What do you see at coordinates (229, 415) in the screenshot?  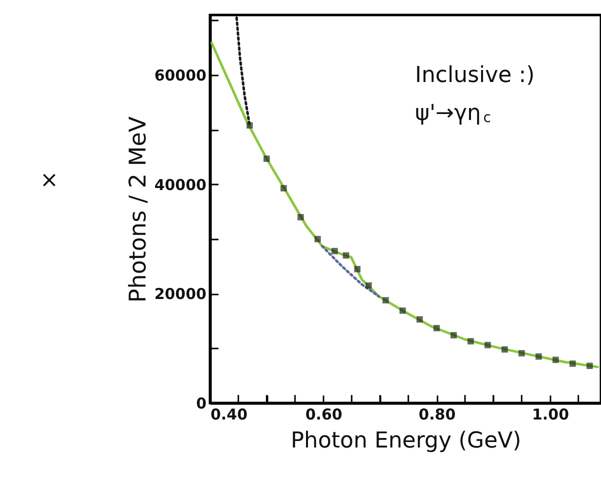 I see `x-tick-label: 0.40` at bounding box center [229, 415].